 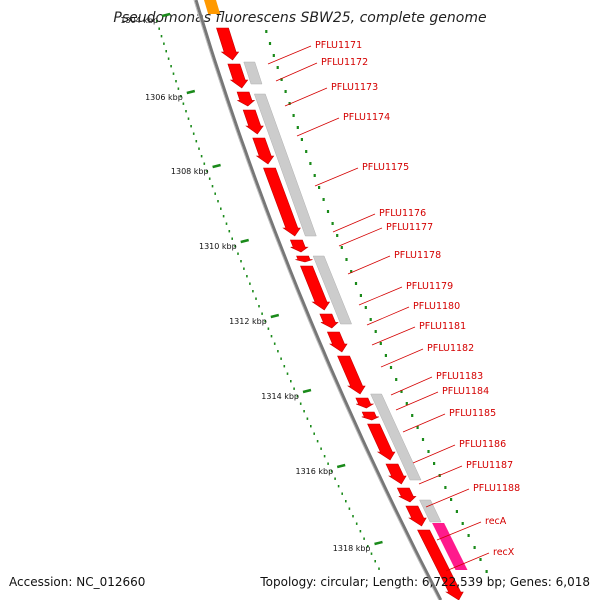 I want to click on gene-label: PFLU1171, so click(x=338, y=45).